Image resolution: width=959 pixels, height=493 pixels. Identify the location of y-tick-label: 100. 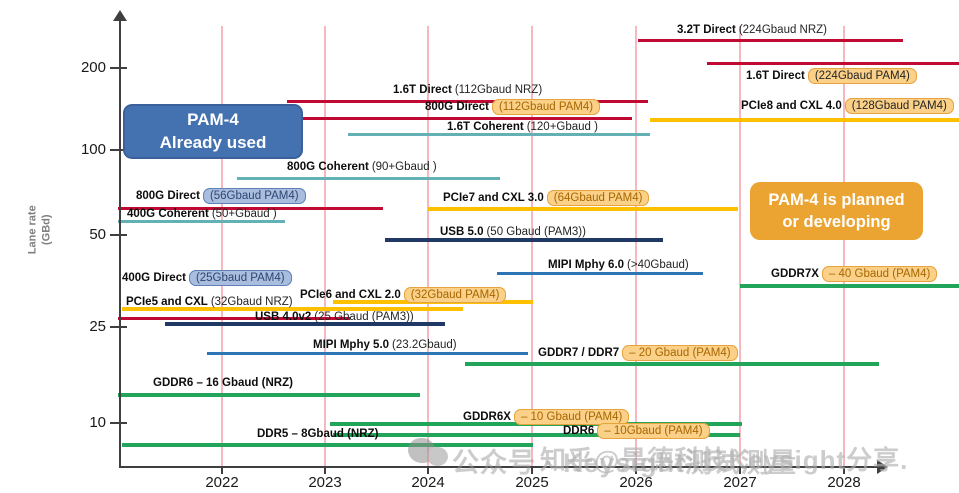
(93, 149).